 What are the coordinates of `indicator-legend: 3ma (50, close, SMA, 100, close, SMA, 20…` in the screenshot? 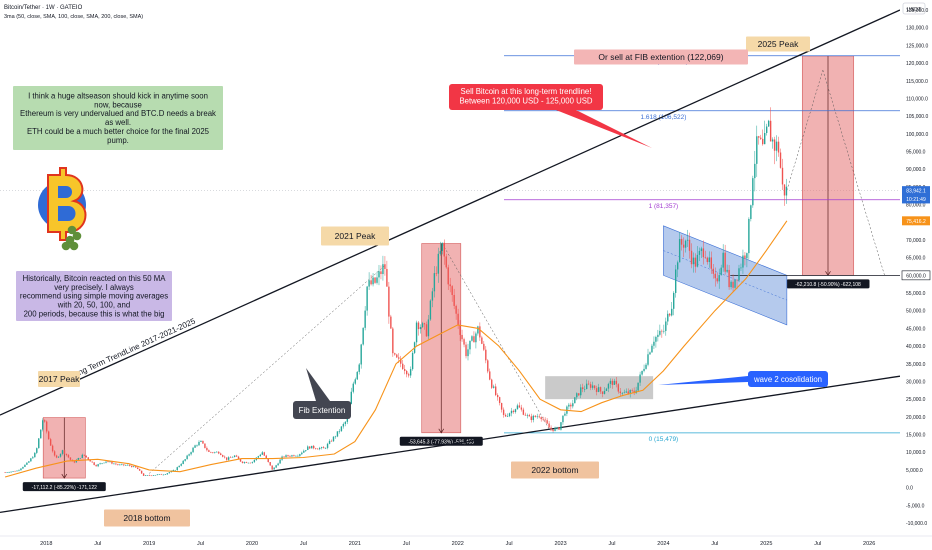 It's located at (73, 17).